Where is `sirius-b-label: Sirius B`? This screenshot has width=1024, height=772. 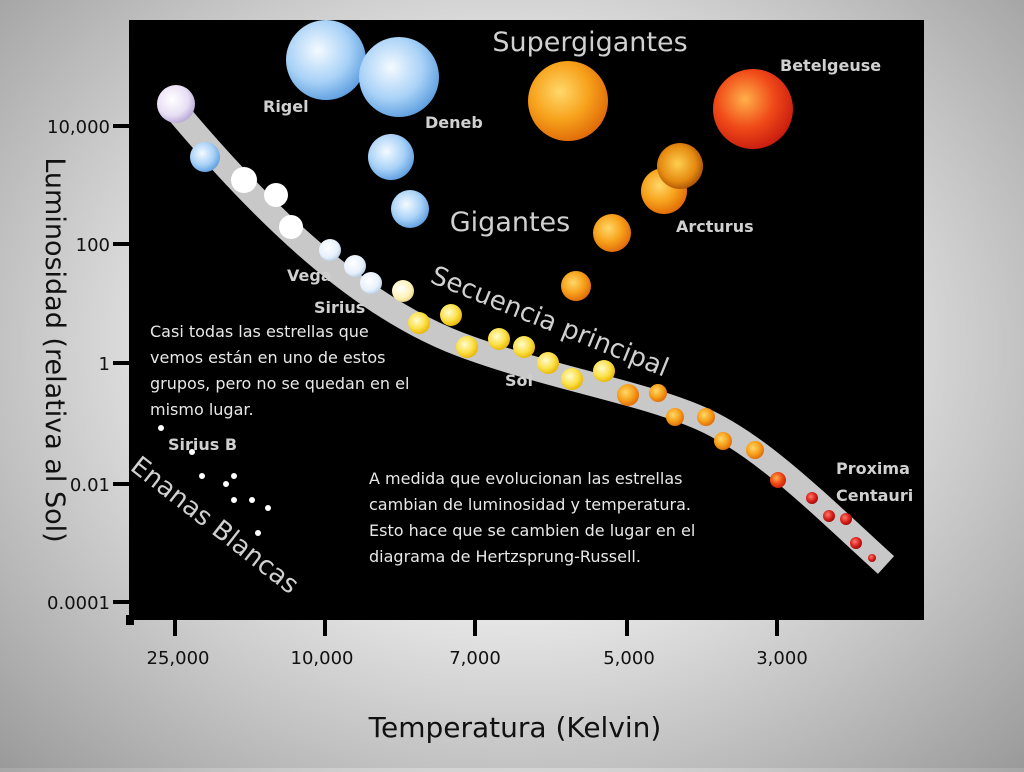
sirius-b-label: Sirius B is located at coordinates (202, 444).